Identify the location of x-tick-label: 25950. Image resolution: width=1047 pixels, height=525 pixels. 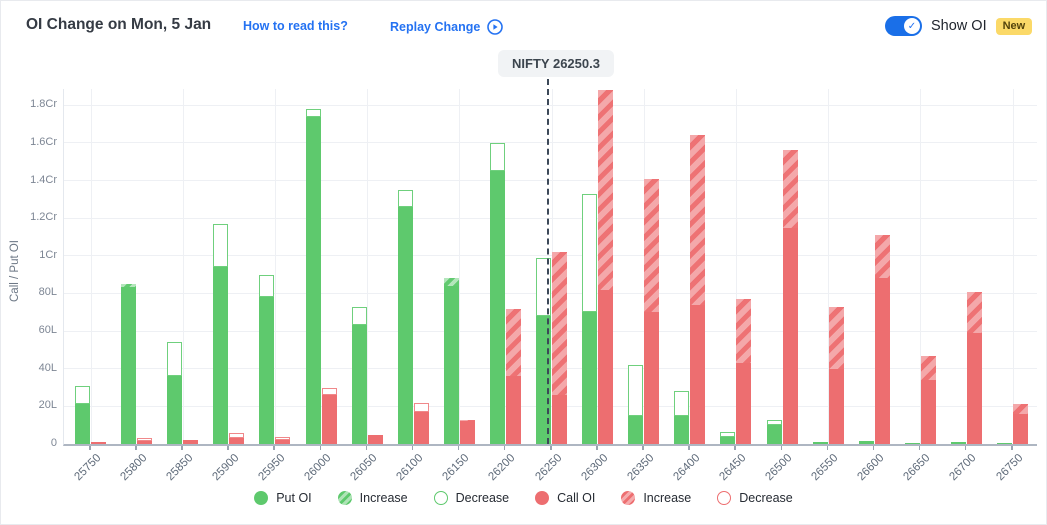
(272, 468).